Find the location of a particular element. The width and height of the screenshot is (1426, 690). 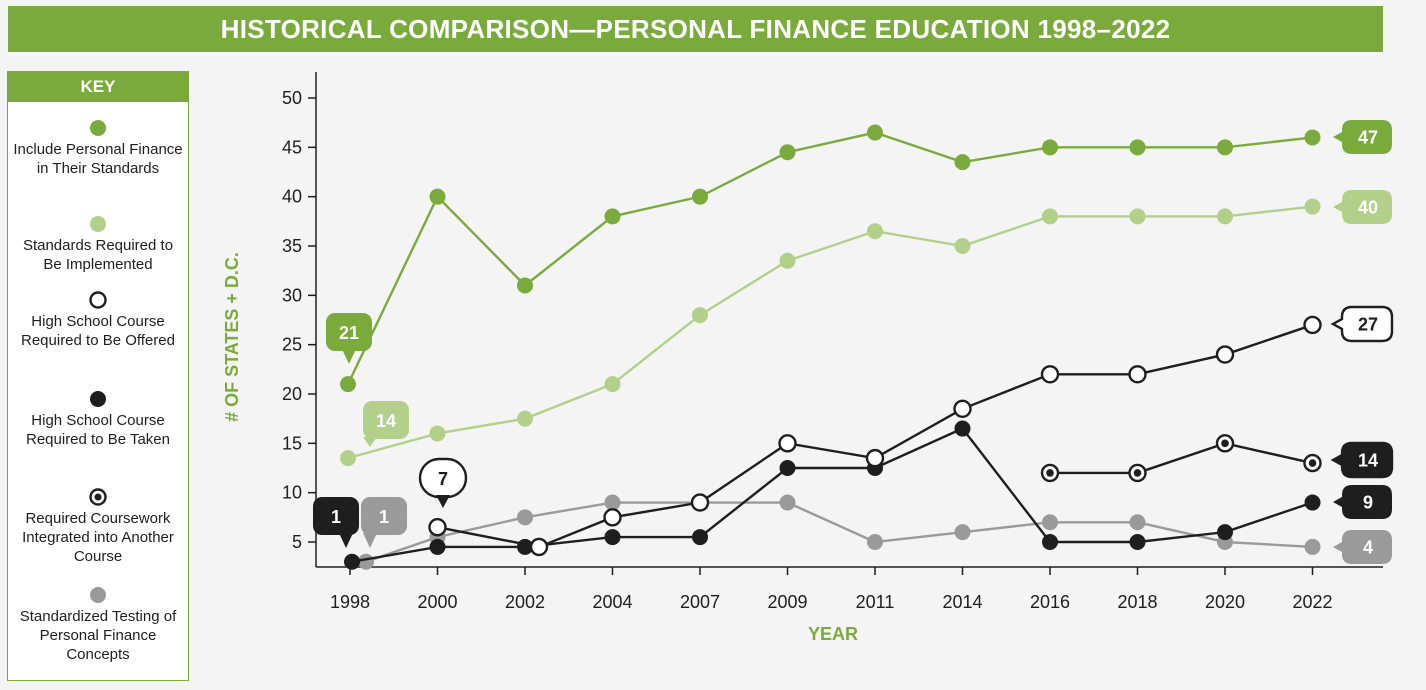

x-tick-label: 1998 is located at coordinates (350, 602).